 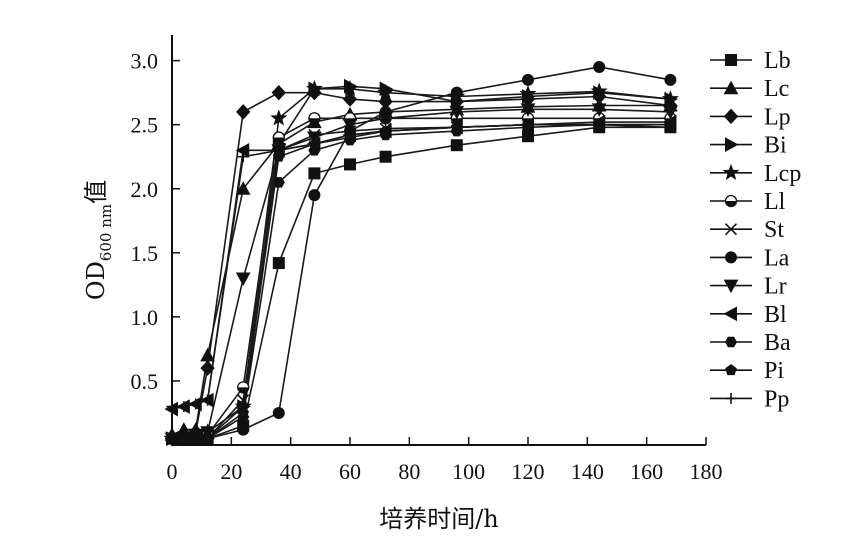 What do you see at coordinates (774, 371) in the screenshot?
I see `legend-label: Pi` at bounding box center [774, 371].